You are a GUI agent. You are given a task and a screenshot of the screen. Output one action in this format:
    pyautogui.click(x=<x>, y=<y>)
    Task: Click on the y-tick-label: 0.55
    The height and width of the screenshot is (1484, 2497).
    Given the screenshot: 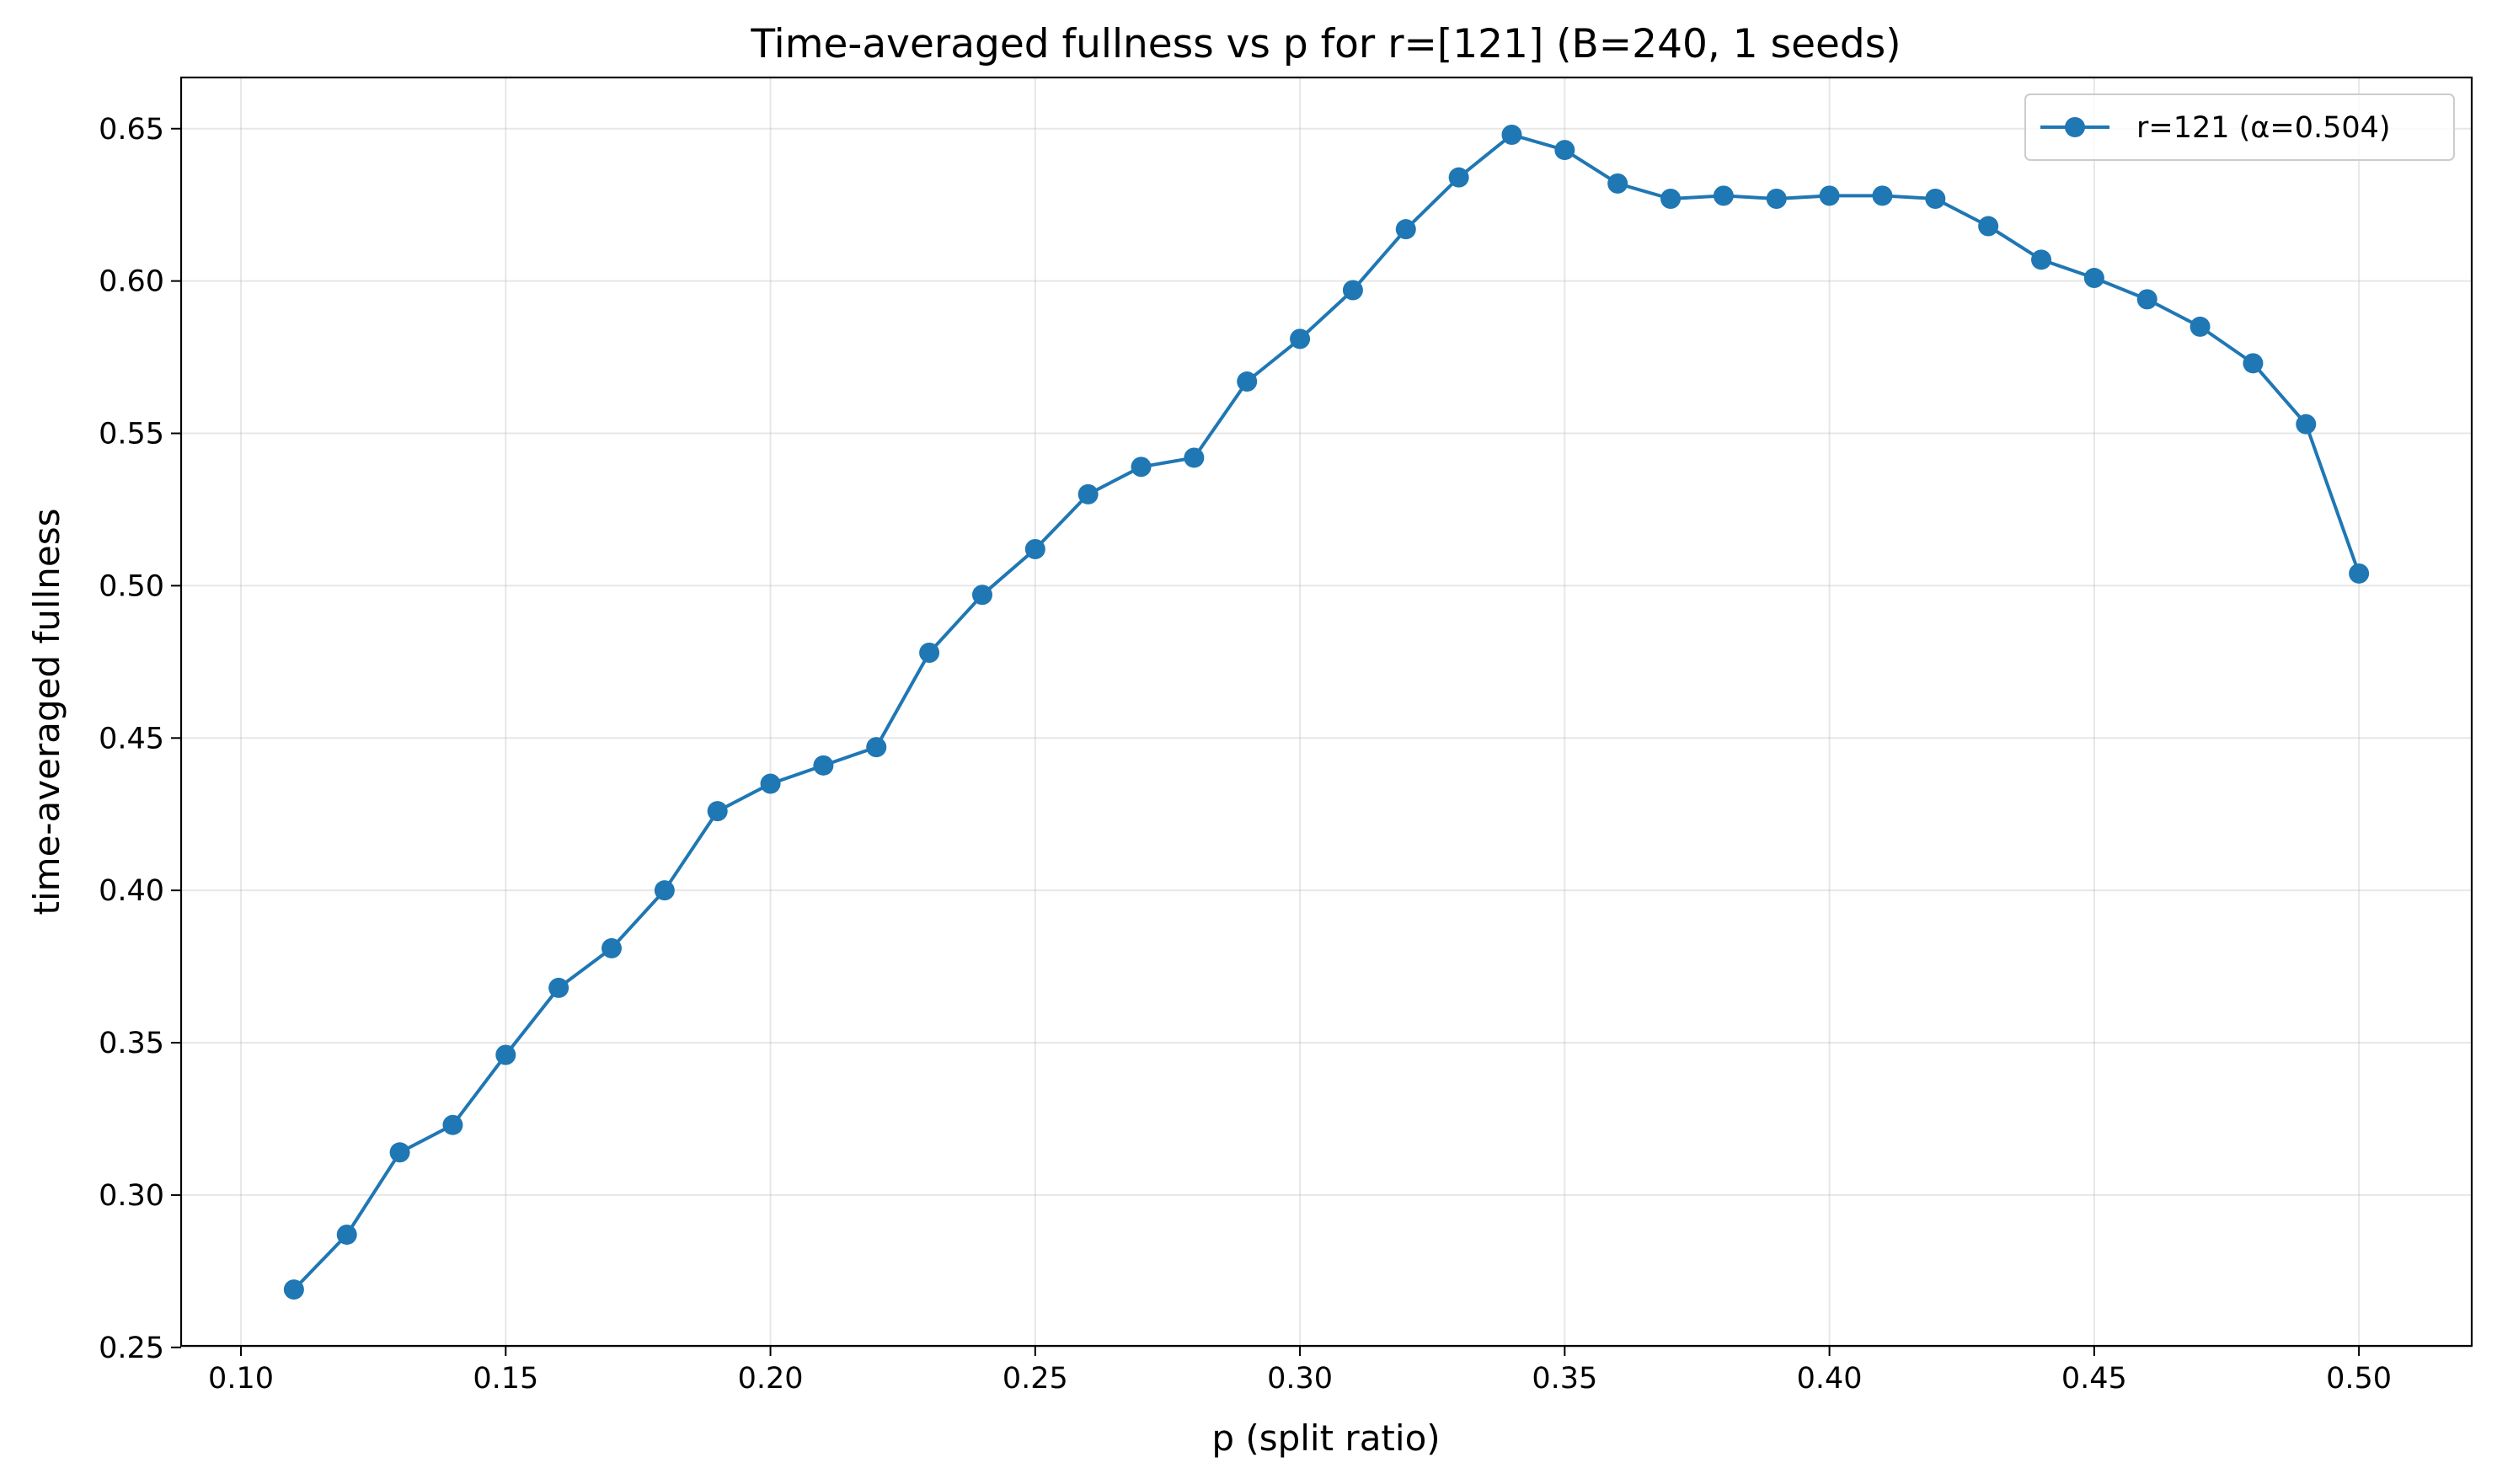 What is the action you would take?
    pyautogui.click(x=131, y=435)
    